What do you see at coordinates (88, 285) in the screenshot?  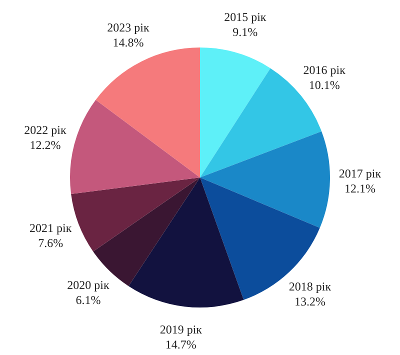 I see `slice-label: 2020 рік` at bounding box center [88, 285].